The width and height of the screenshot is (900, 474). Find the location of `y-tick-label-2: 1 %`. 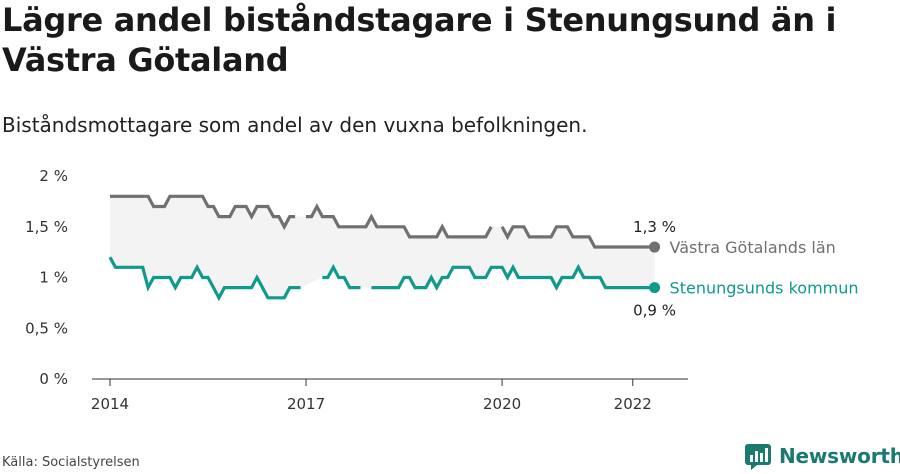

y-tick-label-2: 1 % is located at coordinates (53, 278).